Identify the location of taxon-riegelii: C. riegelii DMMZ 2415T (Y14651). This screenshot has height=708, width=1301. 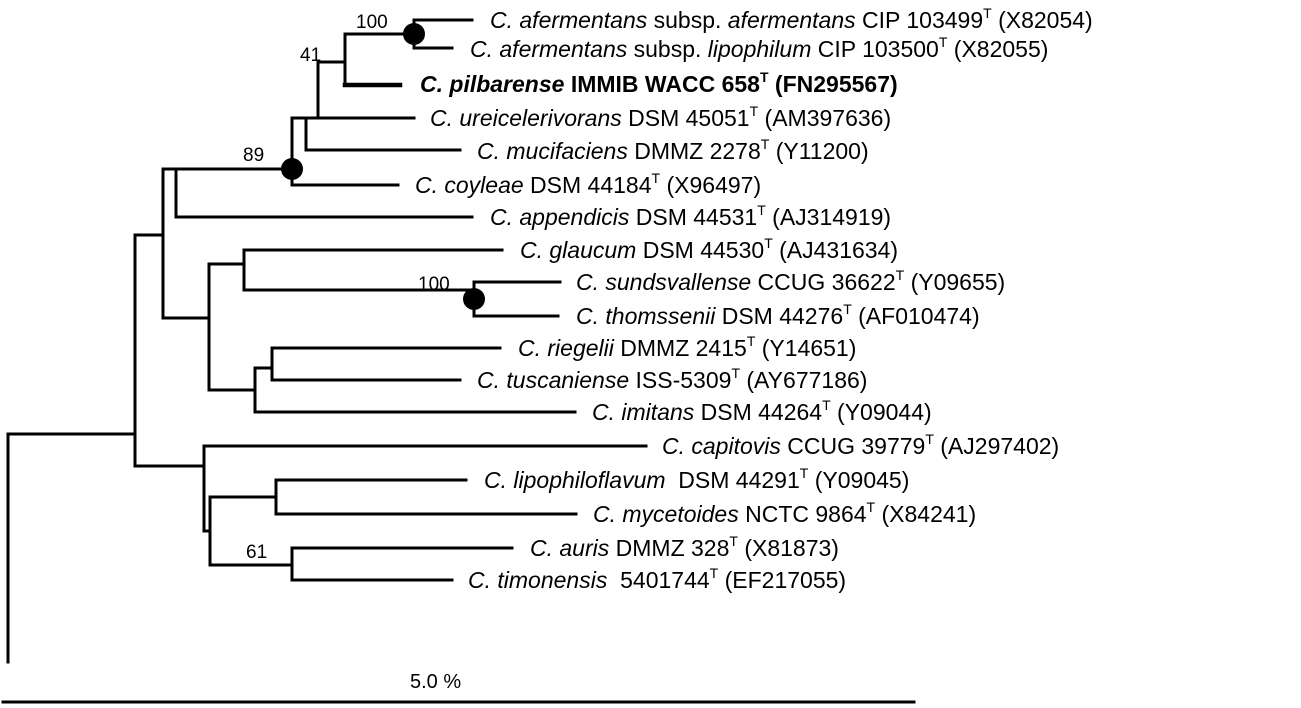
(687, 347).